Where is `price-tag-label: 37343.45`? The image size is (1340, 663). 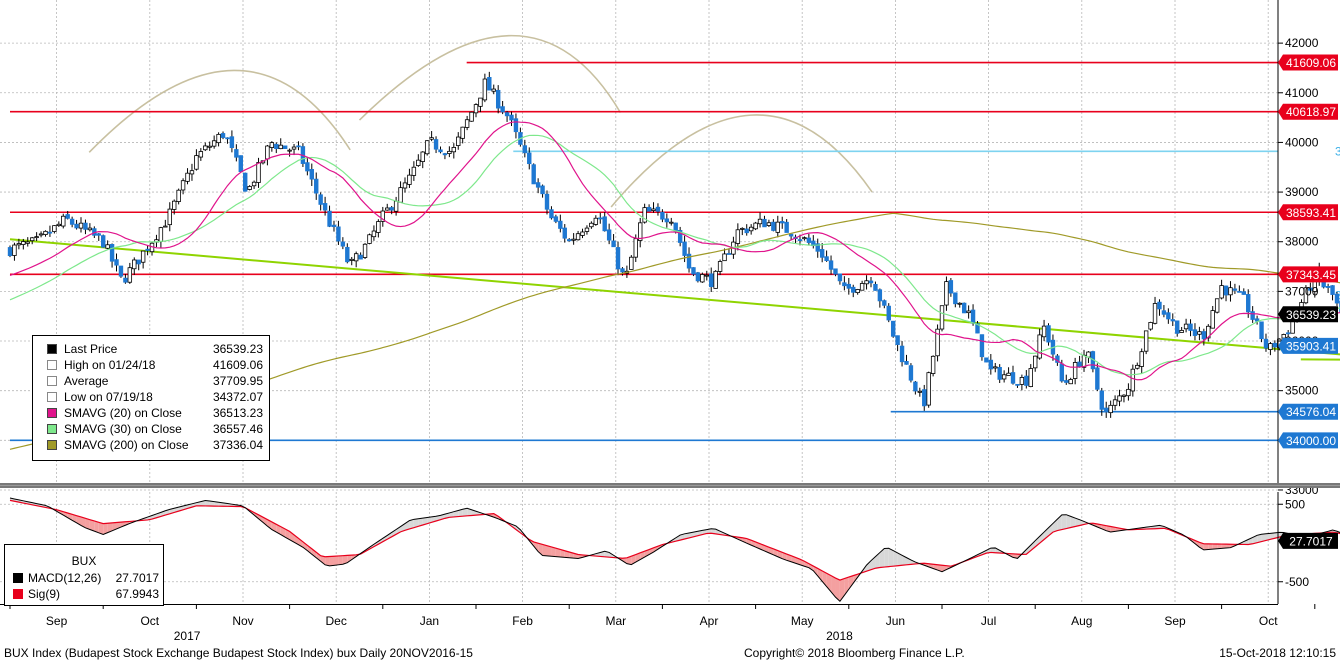
price-tag-label: 37343.45 is located at coordinates (1311, 275).